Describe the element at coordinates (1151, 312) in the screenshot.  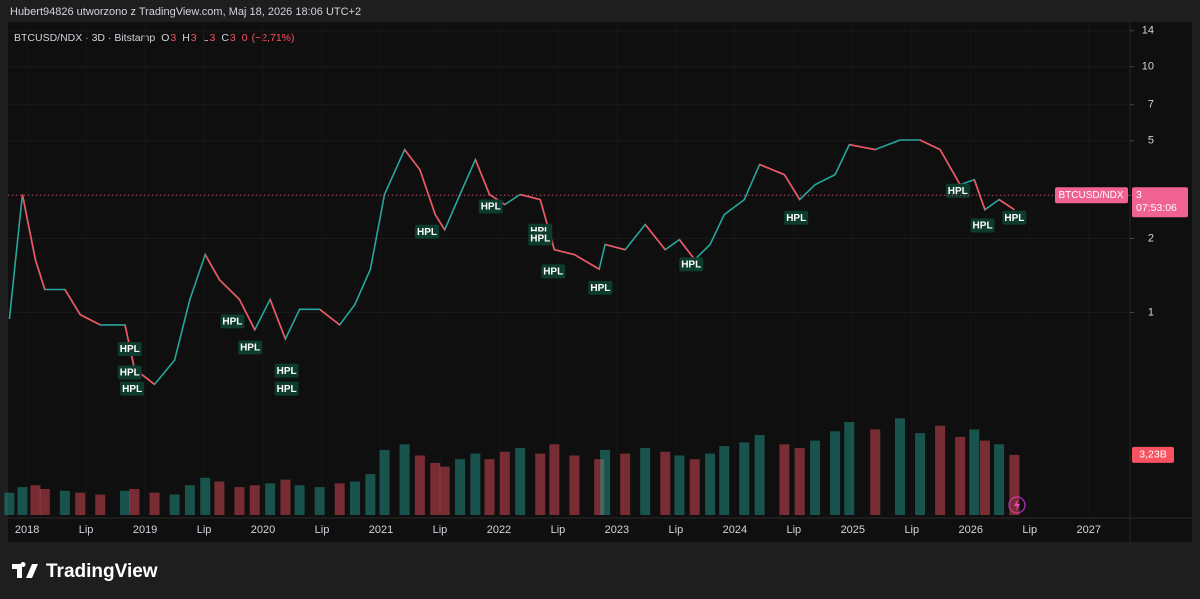
I see `y-tick-label: 1` at that location.